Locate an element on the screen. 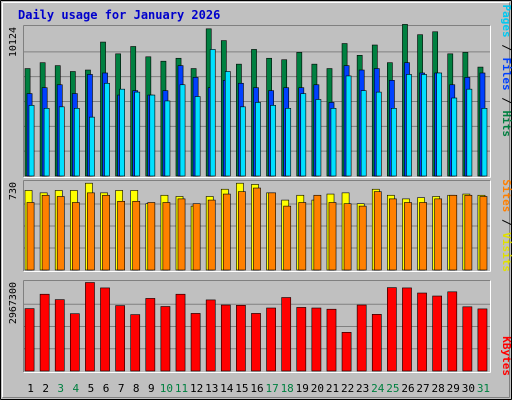  legend-visits: Visits is located at coordinates (506, 252).